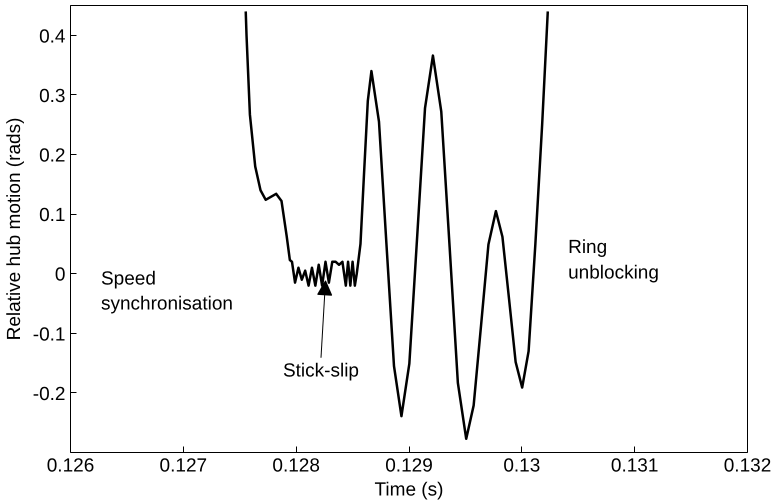 The height and width of the screenshot is (503, 777). I want to click on y-tick-label: 0.1, so click(52, 215).